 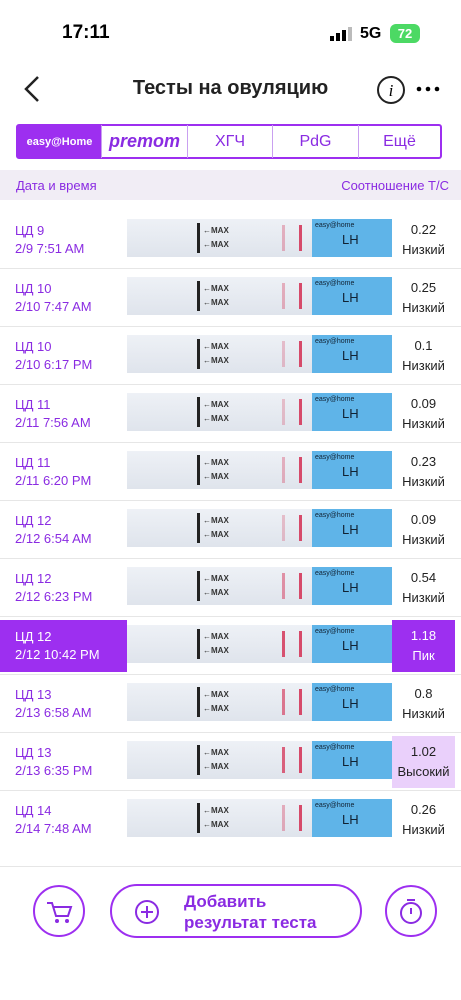 I want to click on row-ratio: 0.54 Низкий, so click(x=423, y=588).